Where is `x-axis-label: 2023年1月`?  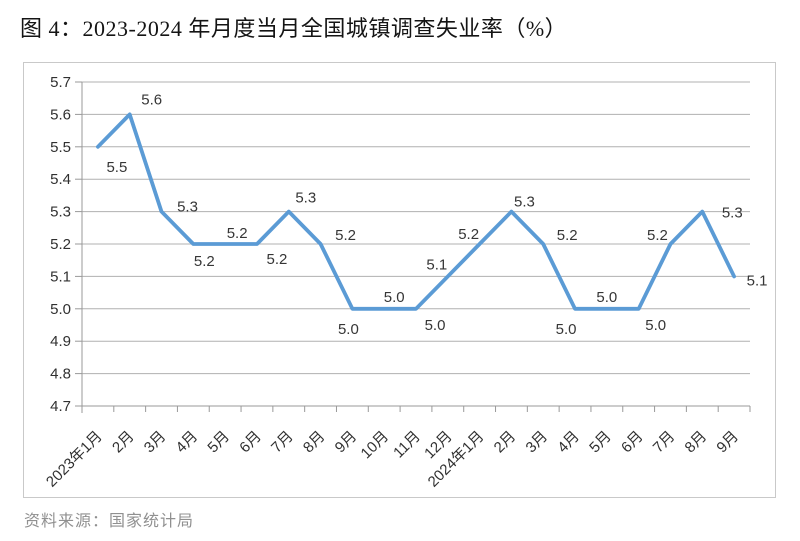
x-axis-label: 2023年1月 is located at coordinates (74, 459).